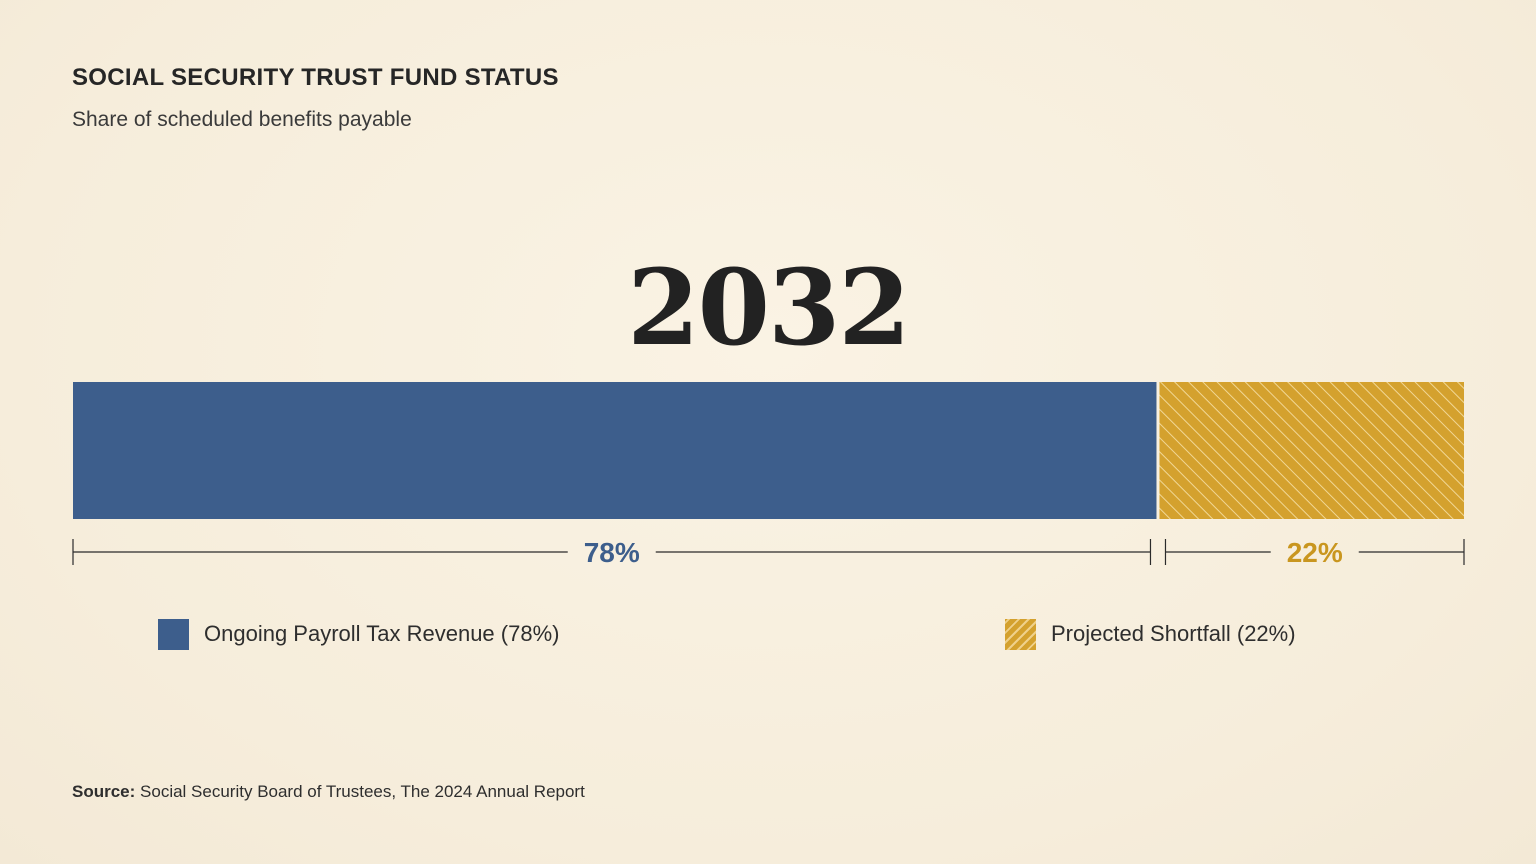  I want to click on legend-label-payroll: Ongoing Payroll Tax Revenue (78%), so click(382, 633).